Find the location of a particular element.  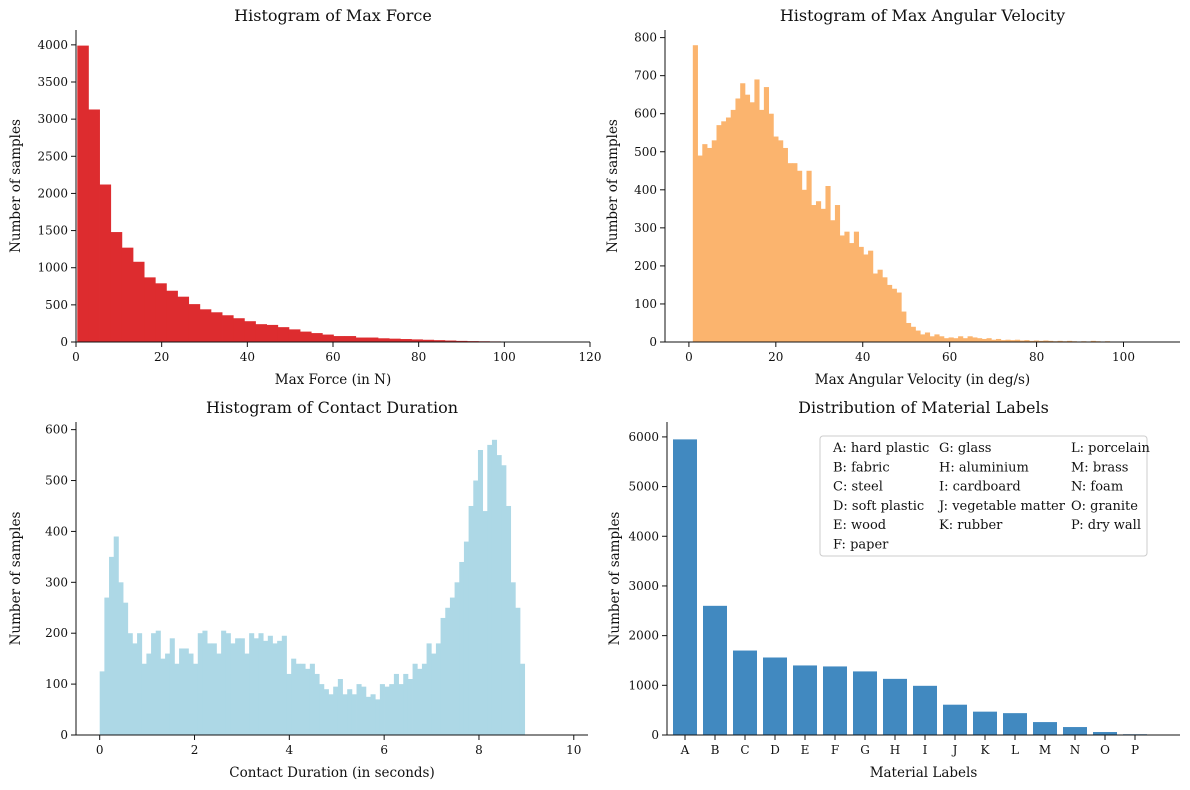

x-tick-label: F is located at coordinates (835, 750).